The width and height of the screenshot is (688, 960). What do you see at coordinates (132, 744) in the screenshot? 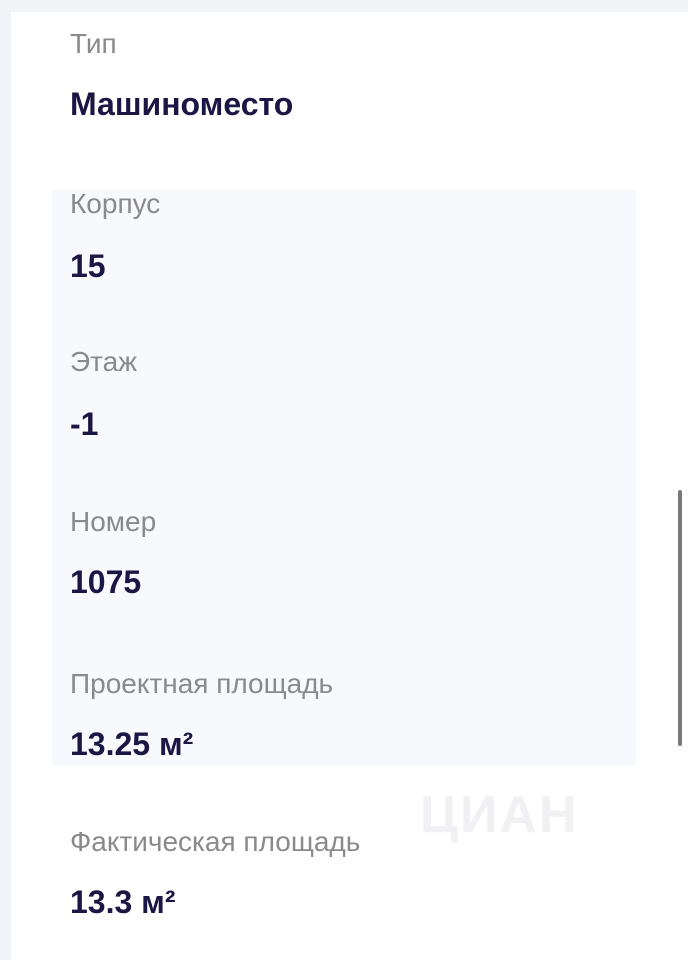
I see `design-area-value: 13.25 м²` at bounding box center [132, 744].